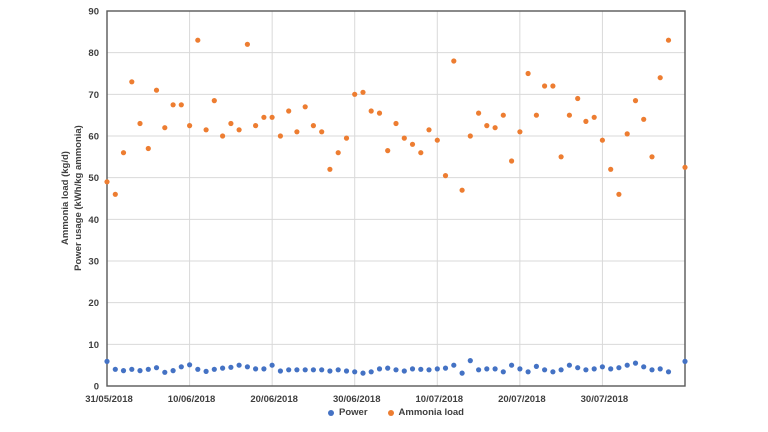  Describe the element at coordinates (93, 12) in the screenshot. I see `y-axis-tick-label: 90` at that location.